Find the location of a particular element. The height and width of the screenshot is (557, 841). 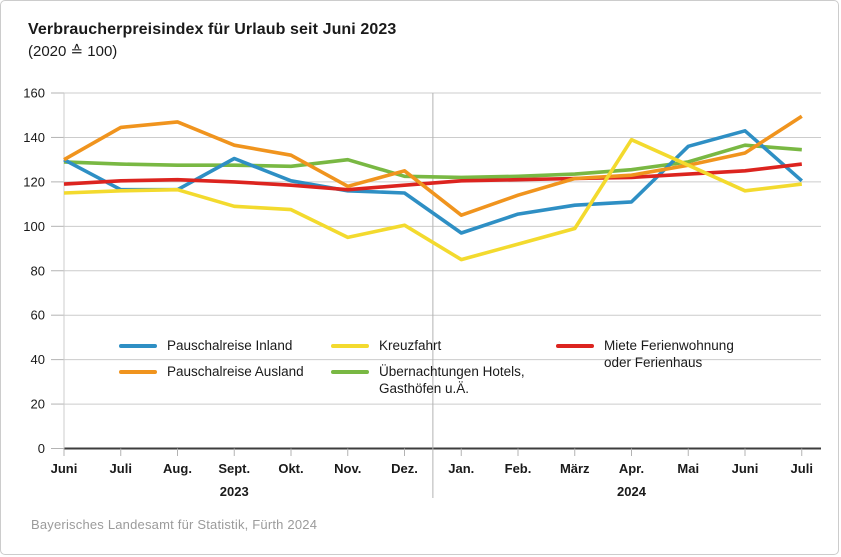

x-axis-label: Nov. is located at coordinates (347, 468).